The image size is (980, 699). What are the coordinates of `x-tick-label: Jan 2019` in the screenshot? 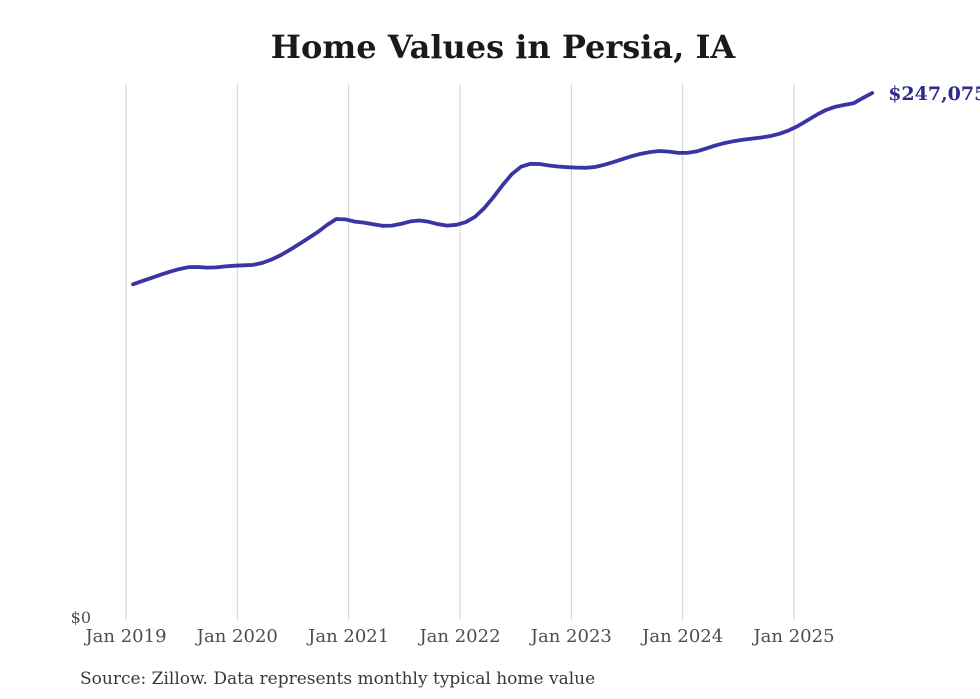 It's located at (124, 636).